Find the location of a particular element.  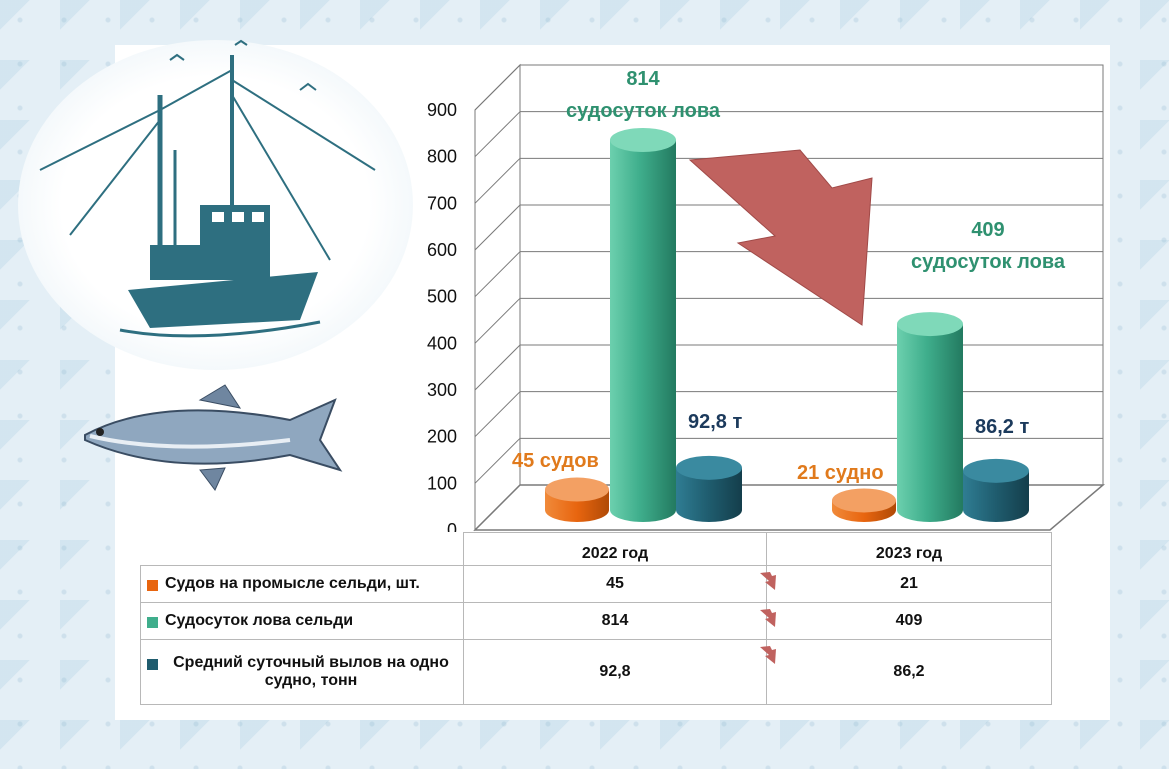

annotation-days-2022-value: 814 is located at coordinates (643, 79).